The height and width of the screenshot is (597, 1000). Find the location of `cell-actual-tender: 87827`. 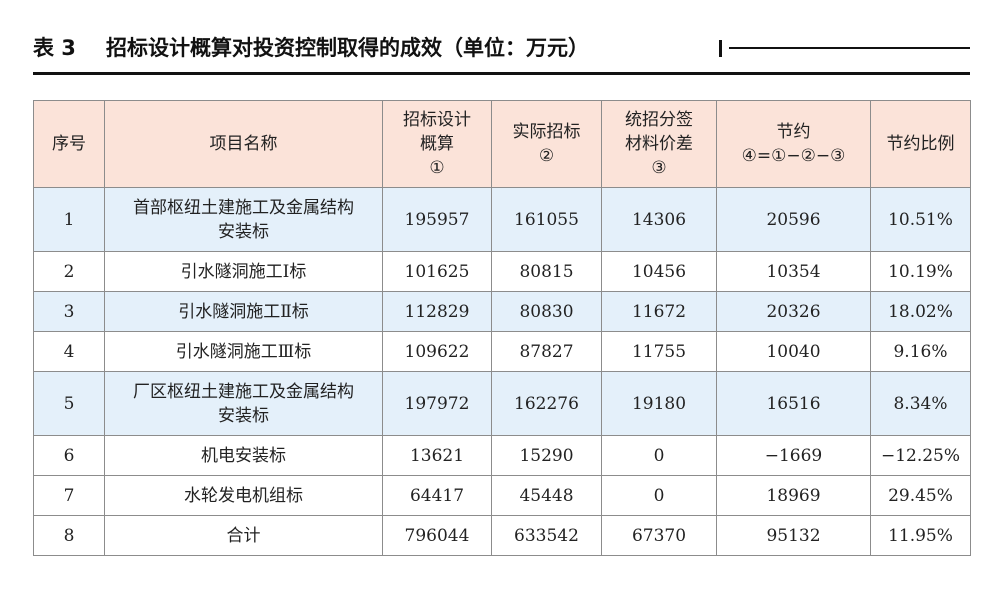

cell-actual-tender: 87827 is located at coordinates (546, 351).